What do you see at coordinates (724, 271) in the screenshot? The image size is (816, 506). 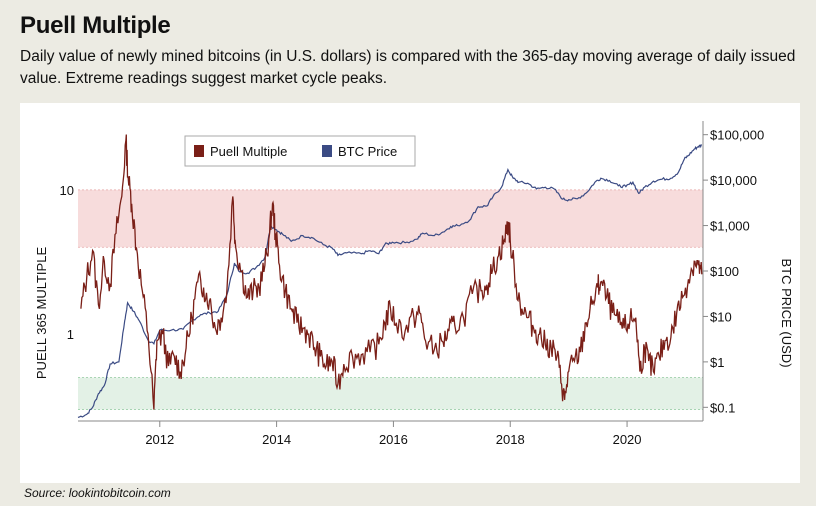 I see `right-tick-label-3: $100` at bounding box center [724, 271].